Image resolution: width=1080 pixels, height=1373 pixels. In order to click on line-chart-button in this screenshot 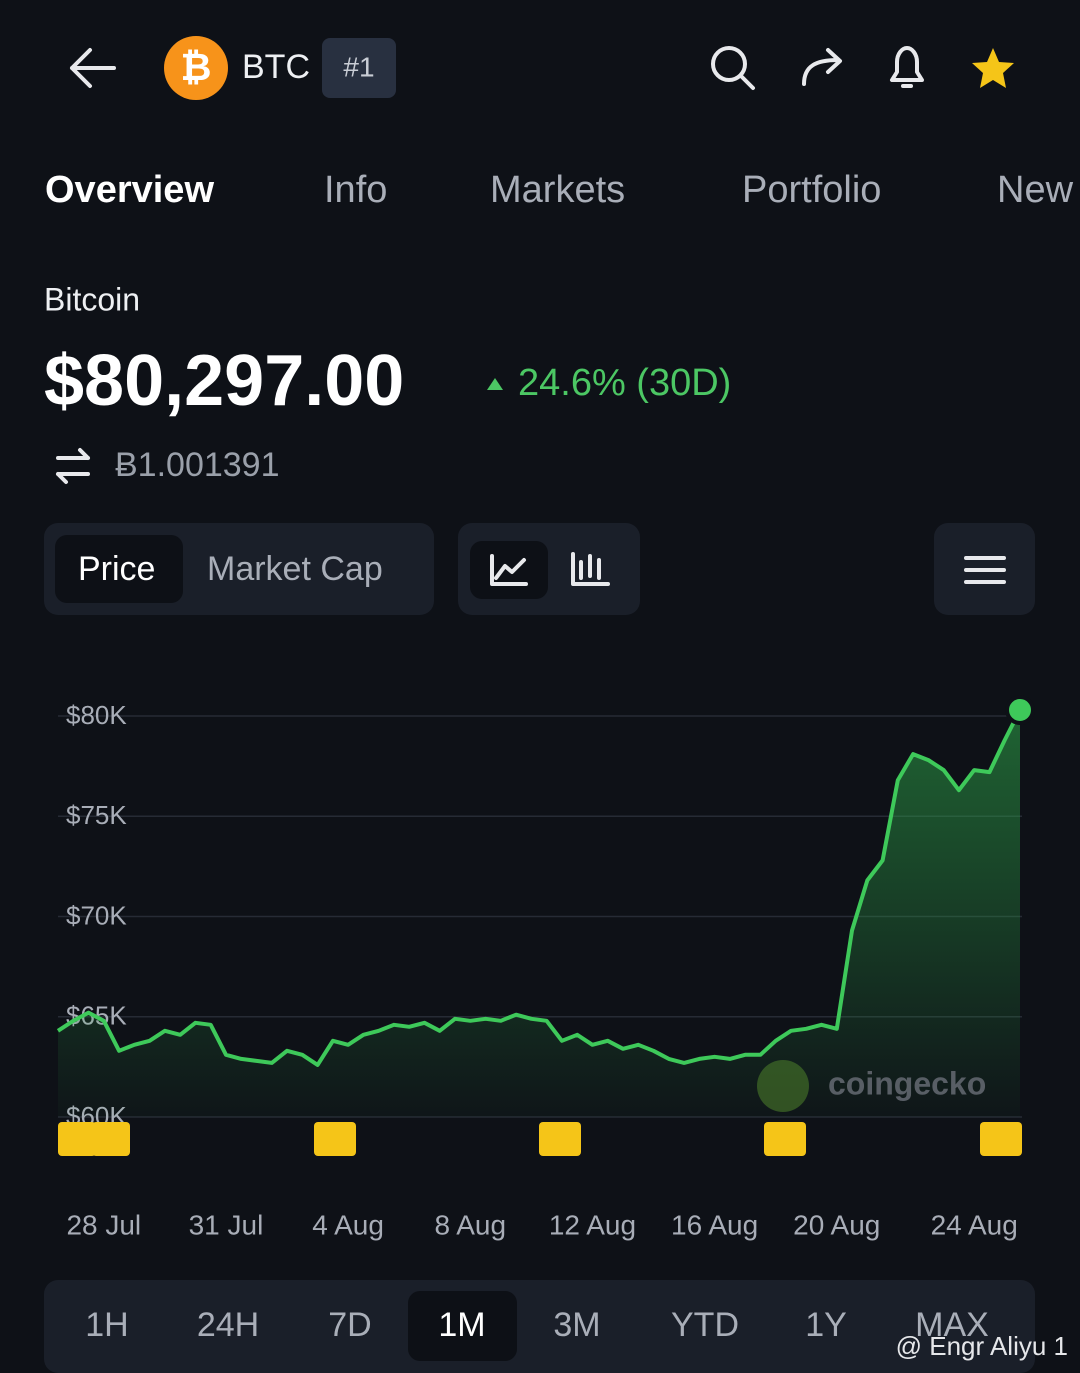, I will do `click(509, 570)`.